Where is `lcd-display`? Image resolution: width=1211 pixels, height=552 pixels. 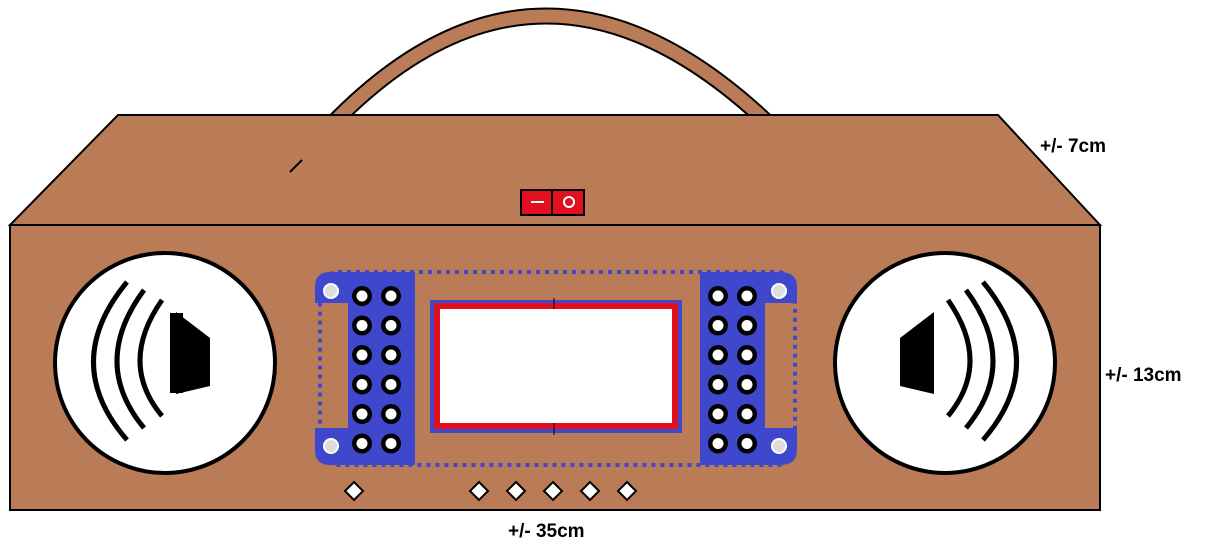
lcd-display is located at coordinates (556, 366).